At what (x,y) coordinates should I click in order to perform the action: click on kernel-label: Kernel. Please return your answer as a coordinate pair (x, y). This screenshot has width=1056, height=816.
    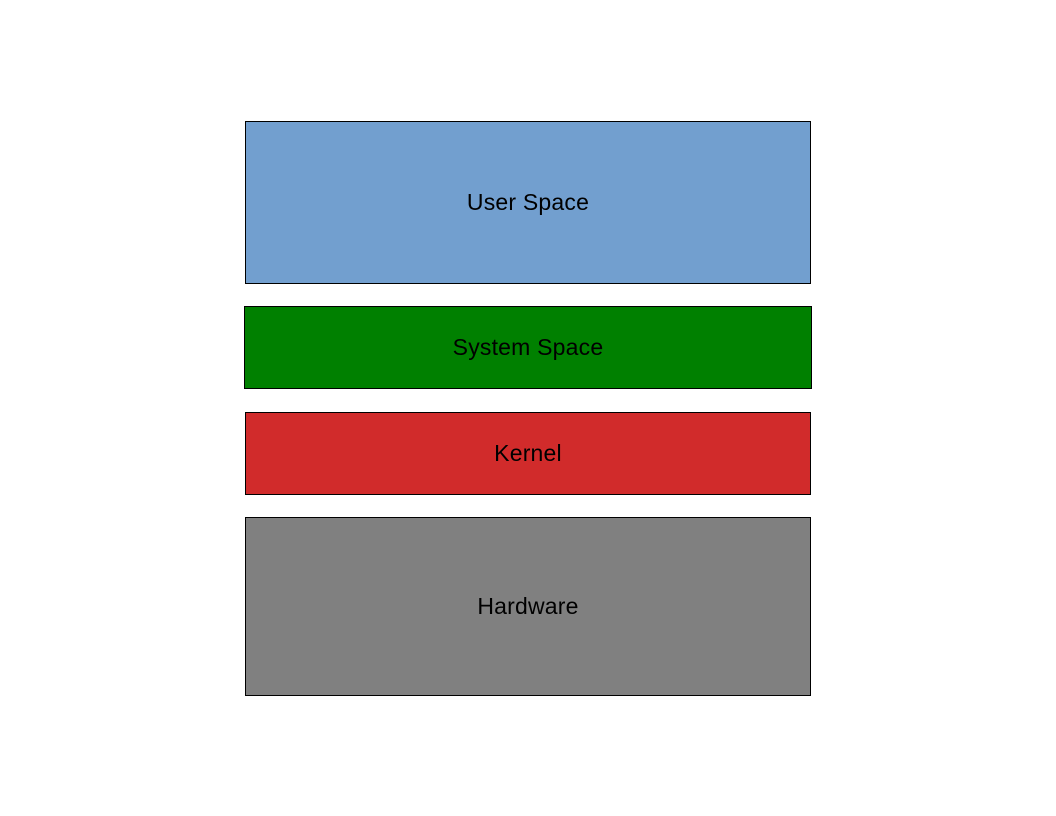
    Looking at the image, I should click on (528, 453).